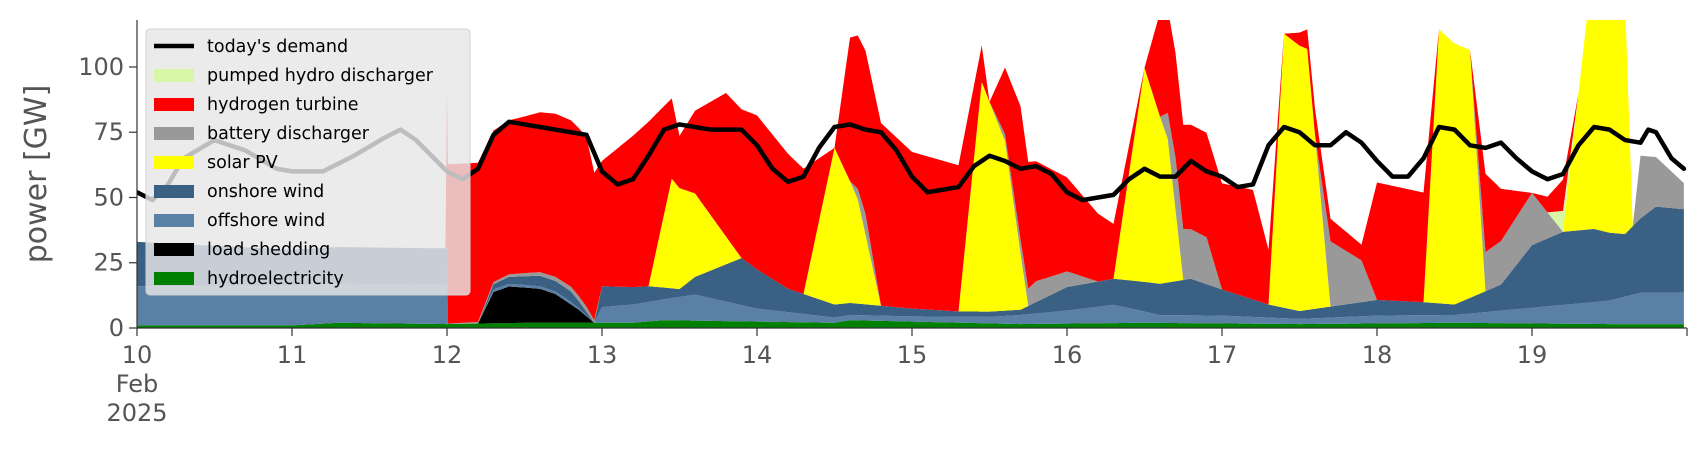 The height and width of the screenshot is (460, 1706). I want to click on y-ticks: 0 25 50 75 100, so click(107, 197).